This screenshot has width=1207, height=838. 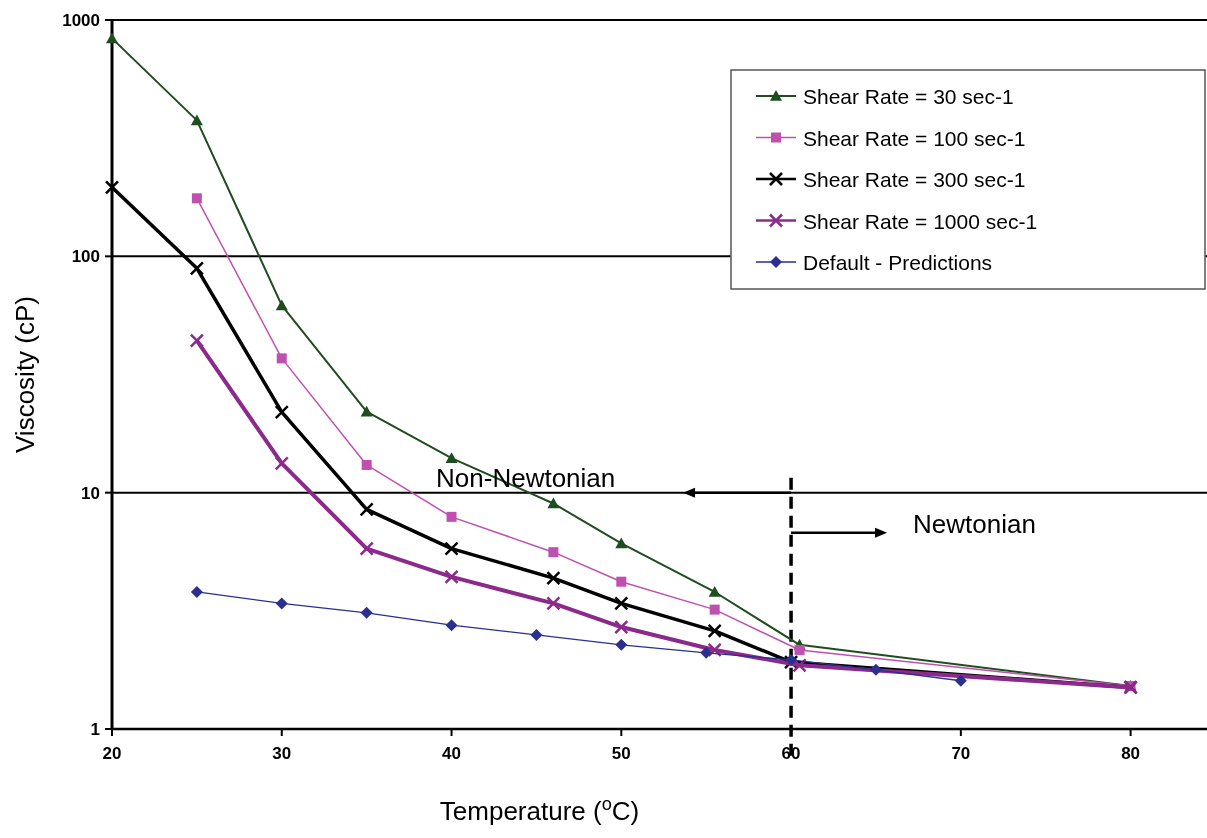 What do you see at coordinates (791, 753) in the screenshot?
I see `x-tick-label: 60` at bounding box center [791, 753].